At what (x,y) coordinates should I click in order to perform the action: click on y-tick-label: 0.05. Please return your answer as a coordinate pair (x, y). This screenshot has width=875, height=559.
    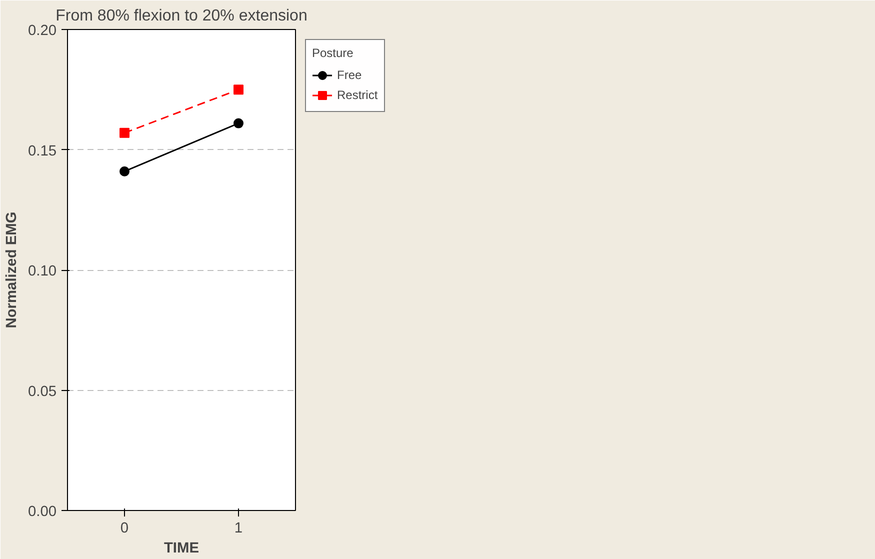
    Looking at the image, I should click on (42, 392).